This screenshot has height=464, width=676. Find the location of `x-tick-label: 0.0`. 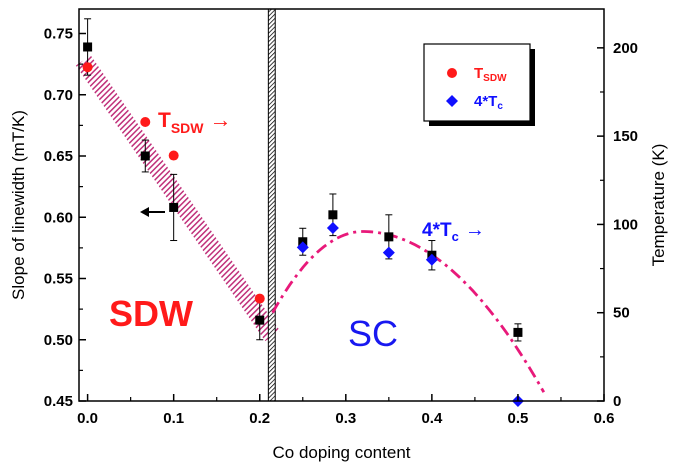

x-tick-label: 0.0 is located at coordinates (87, 418).